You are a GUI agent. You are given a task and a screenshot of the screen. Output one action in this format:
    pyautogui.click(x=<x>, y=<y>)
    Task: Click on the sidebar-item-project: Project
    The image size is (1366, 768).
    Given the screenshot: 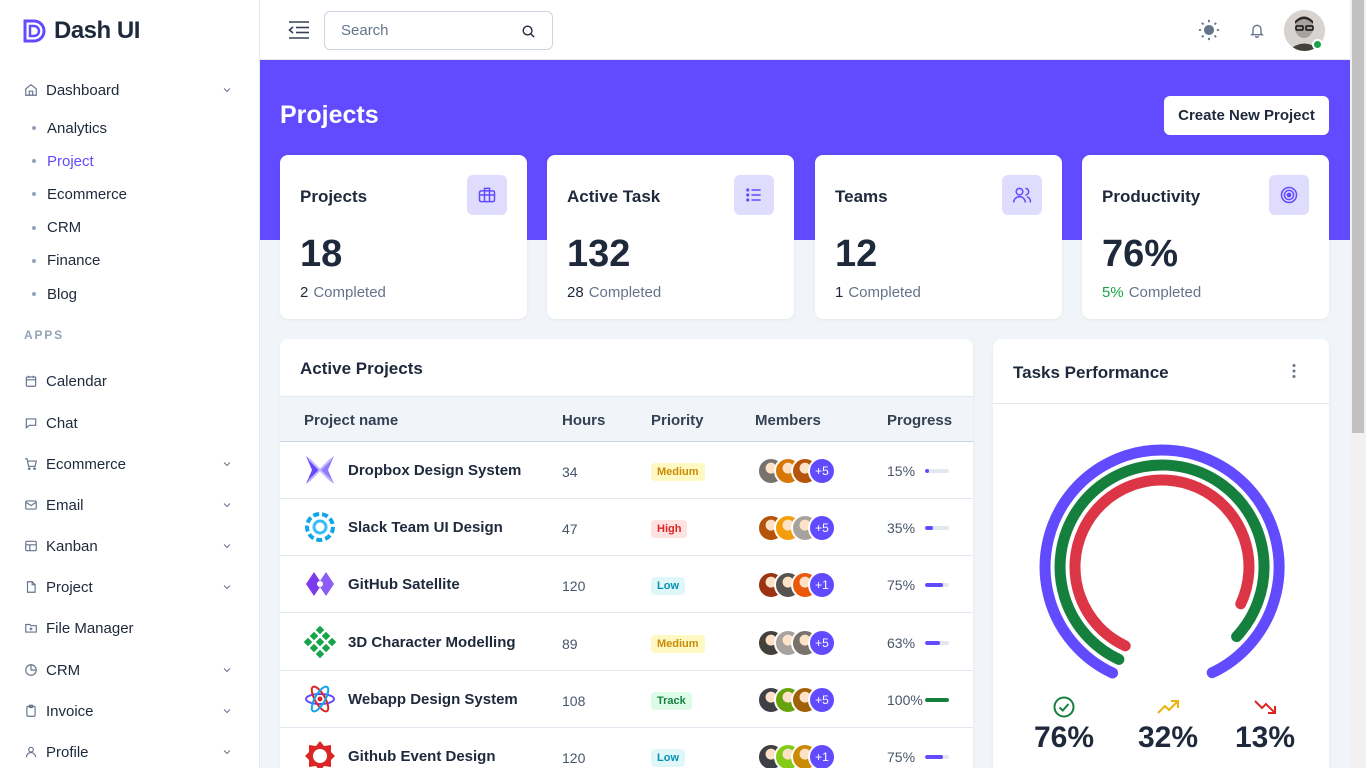 What is the action you would take?
    pyautogui.click(x=129, y=587)
    